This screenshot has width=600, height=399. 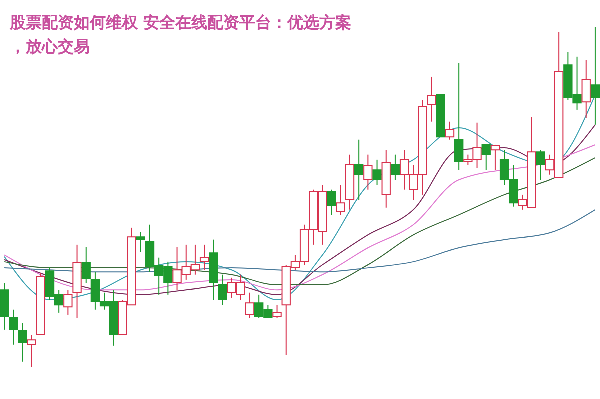 What do you see at coordinates (180, 34) in the screenshot?
I see `chart-title: 股票配资如何维权 安全在线配资平台：优选方案，放心交易` at bounding box center [180, 34].